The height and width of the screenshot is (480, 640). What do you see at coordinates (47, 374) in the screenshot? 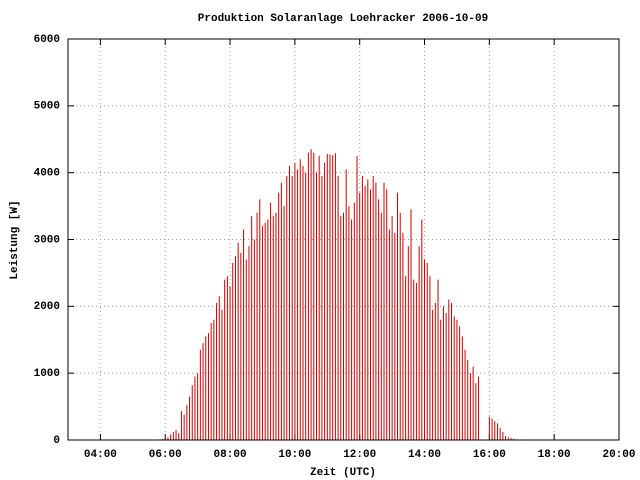
I see `y-tick-label: 1000` at bounding box center [47, 374].